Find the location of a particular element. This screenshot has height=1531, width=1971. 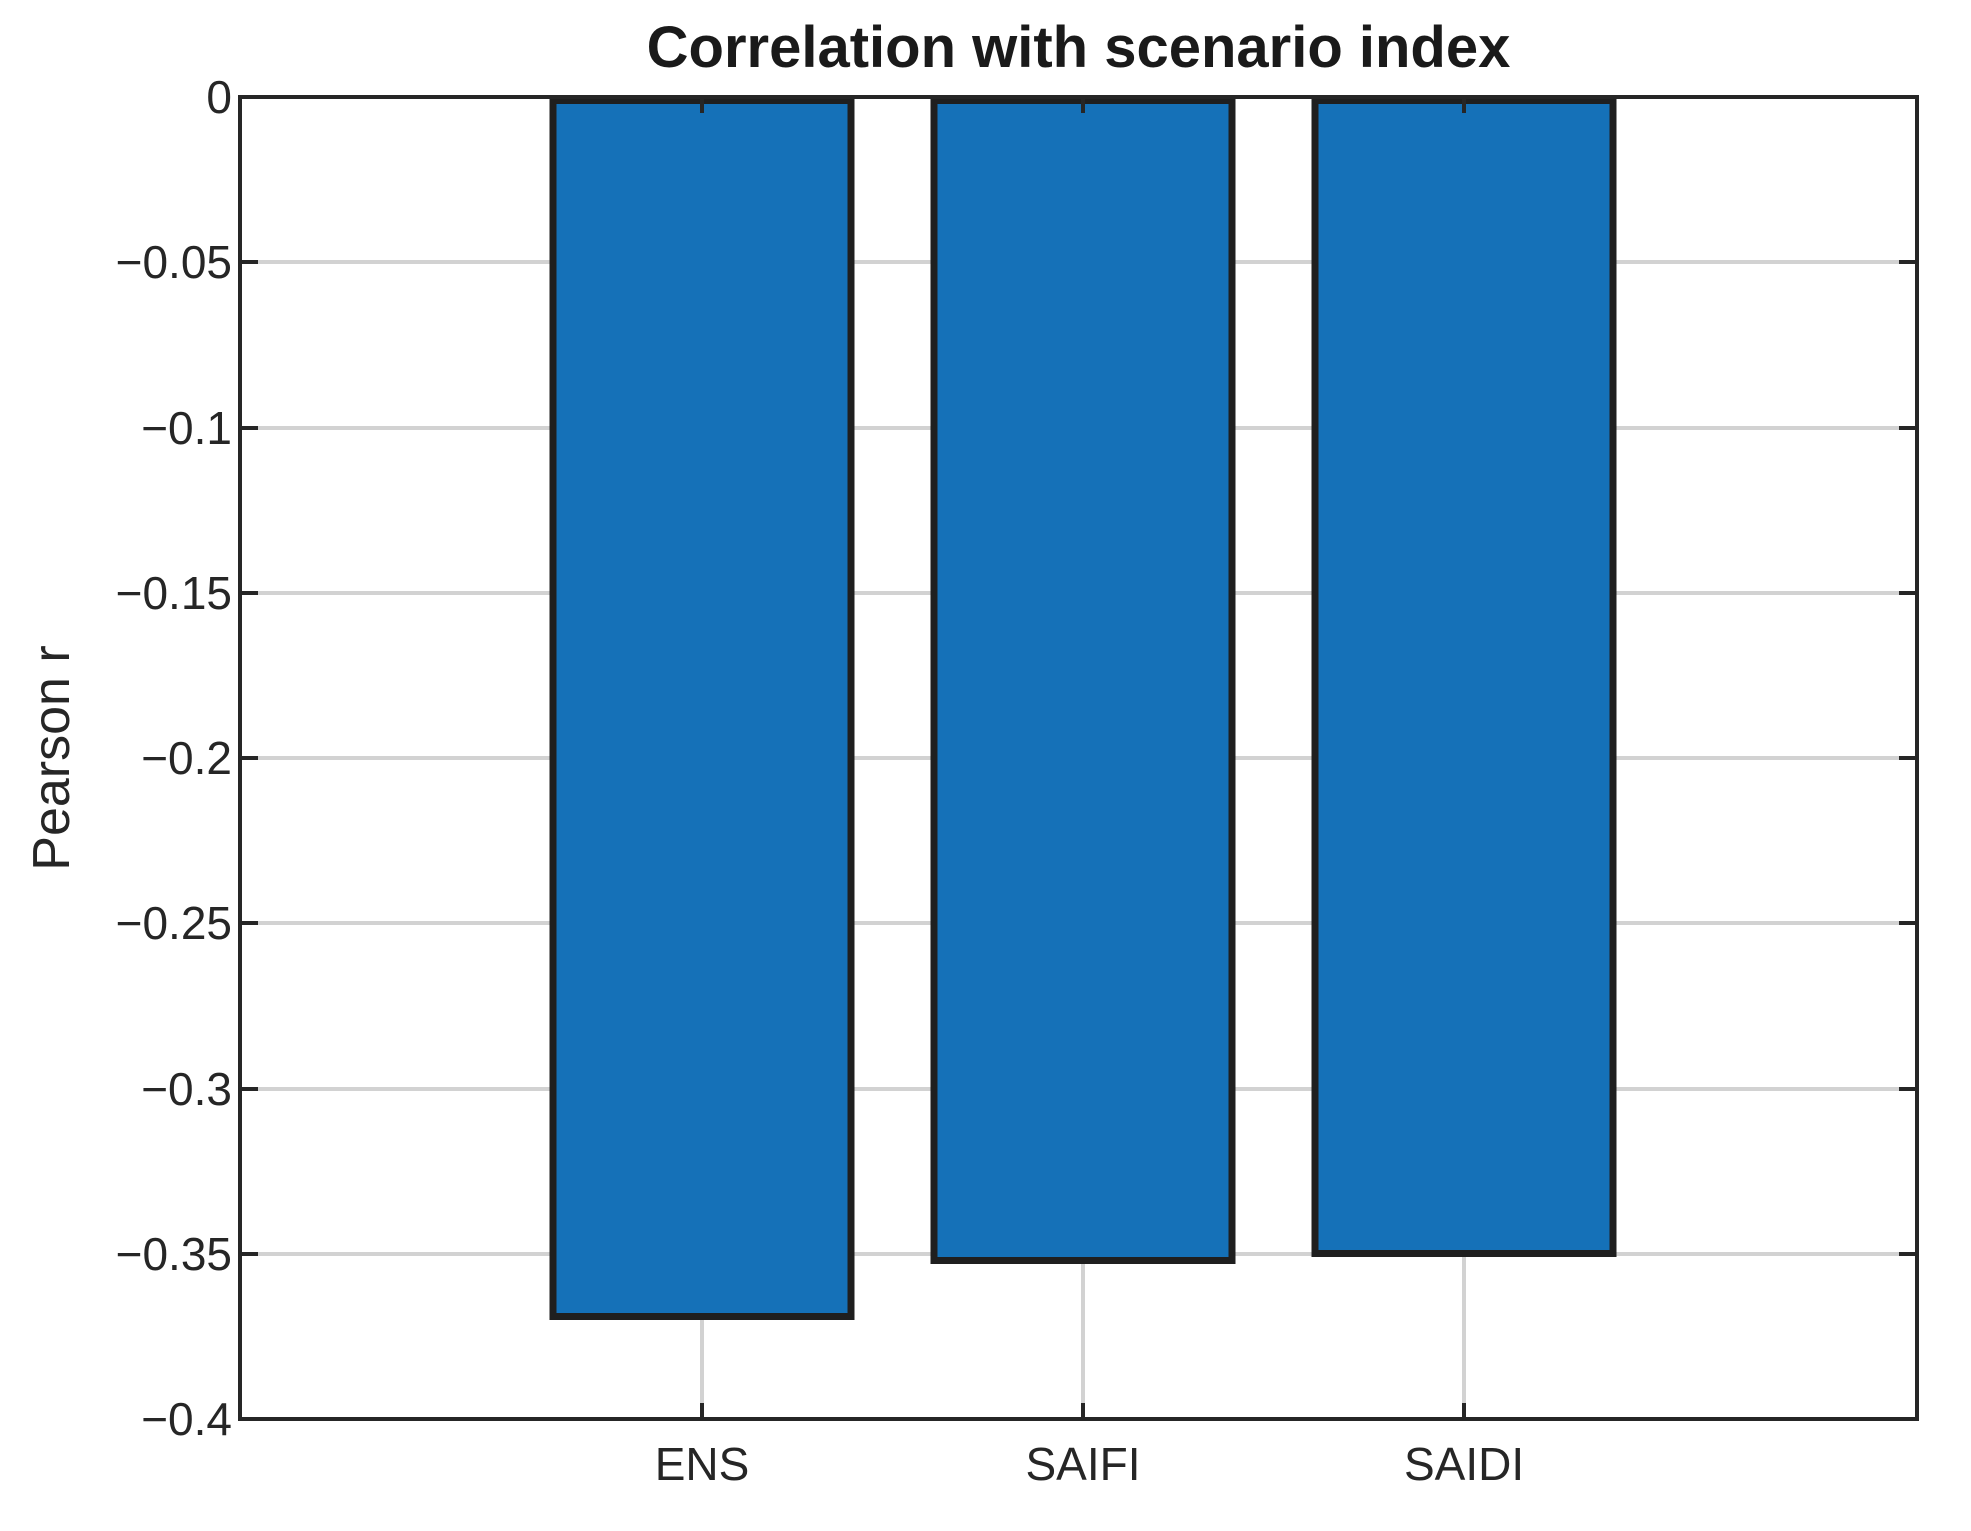

x-tick-label: SAIFI is located at coordinates (1083, 1464).